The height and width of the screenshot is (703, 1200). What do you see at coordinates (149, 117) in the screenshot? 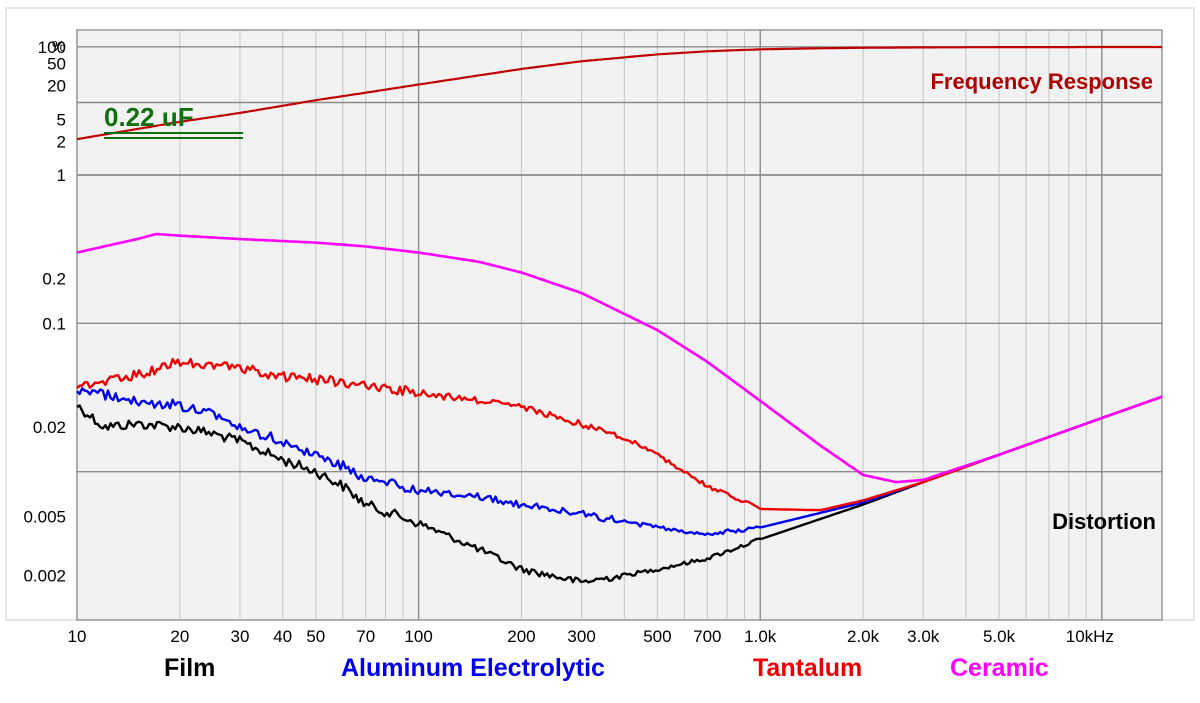
I see `capacitance-label: 0.22 uF` at bounding box center [149, 117].